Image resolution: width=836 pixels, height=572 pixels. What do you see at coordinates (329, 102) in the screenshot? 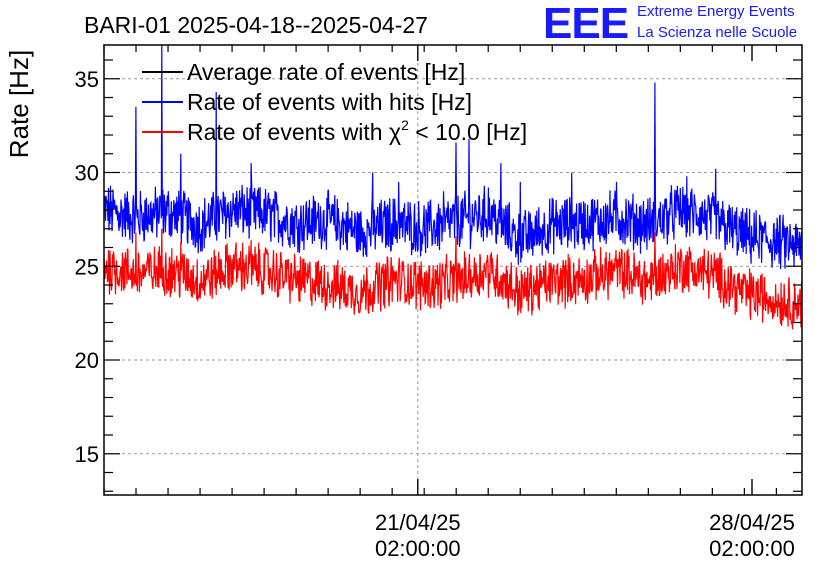
I see `legend-label-1: Rate of events with hits [Hz]` at bounding box center [329, 102].